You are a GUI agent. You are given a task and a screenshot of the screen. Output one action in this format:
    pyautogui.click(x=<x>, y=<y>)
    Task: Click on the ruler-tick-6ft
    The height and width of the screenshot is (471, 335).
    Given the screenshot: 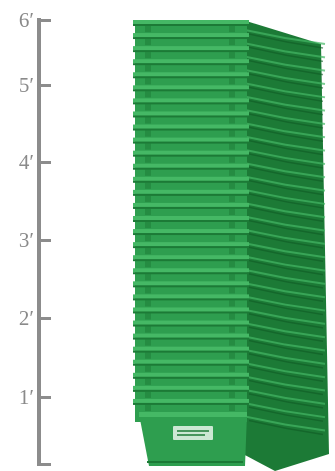 What is the action you would take?
    pyautogui.click(x=44, y=20)
    